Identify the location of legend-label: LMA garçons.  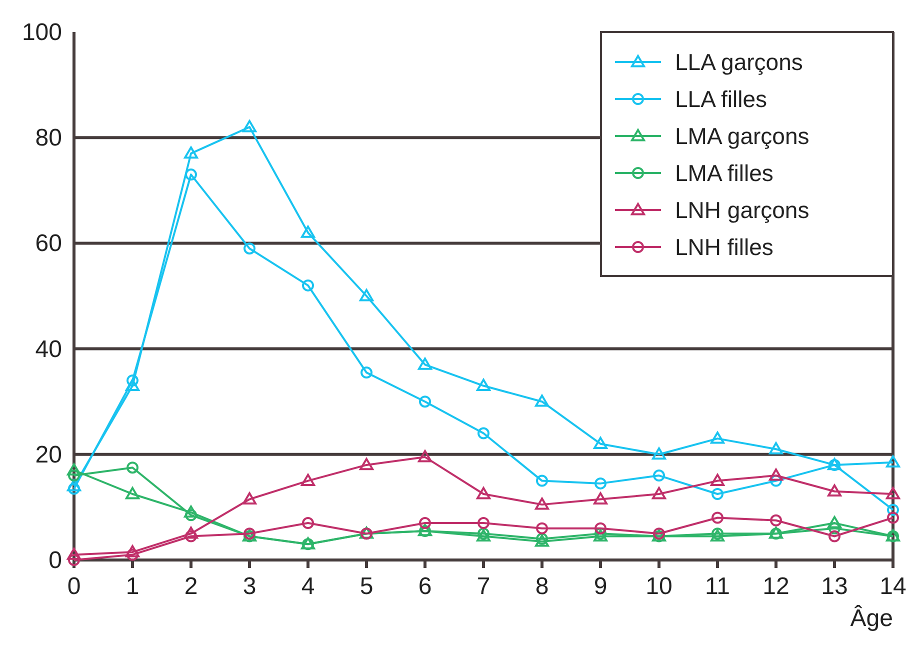
(742, 136).